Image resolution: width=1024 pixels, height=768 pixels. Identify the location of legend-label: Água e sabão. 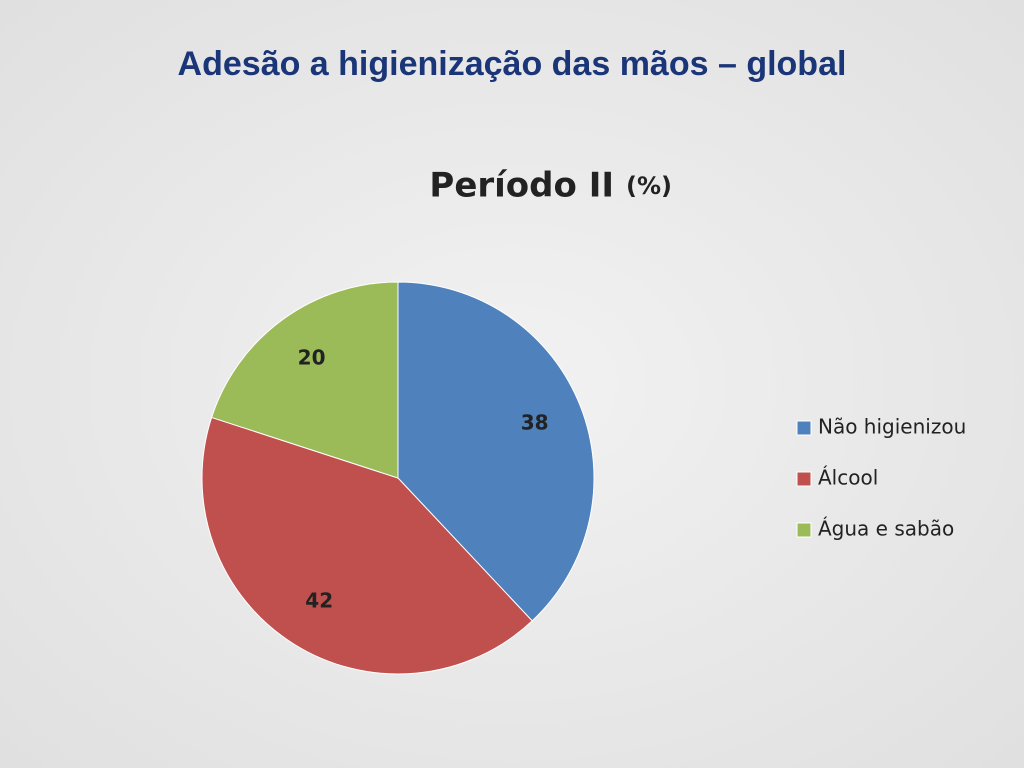
(886, 529).